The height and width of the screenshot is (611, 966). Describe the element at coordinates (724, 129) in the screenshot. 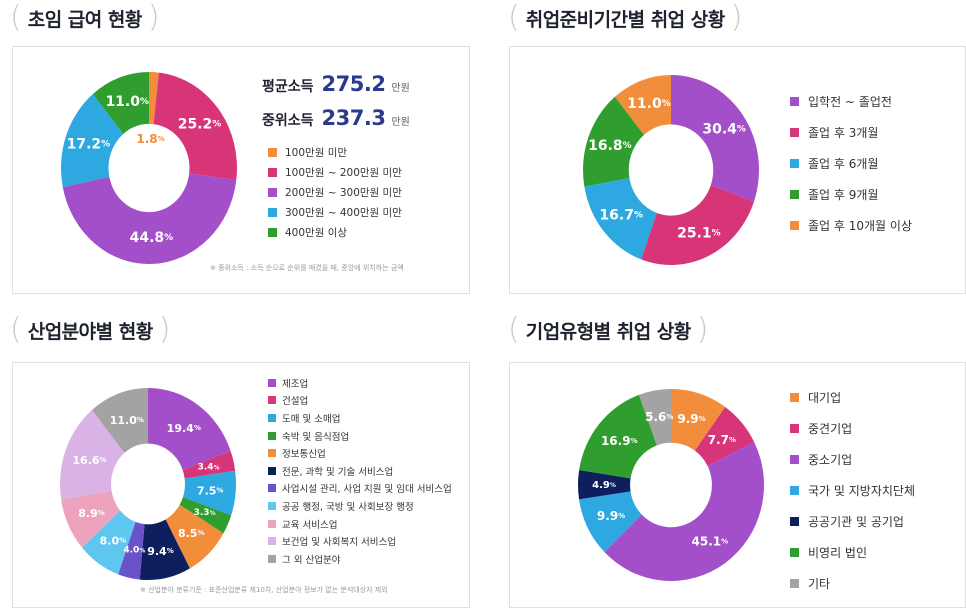

I see `period-slice-label-1: 30.4%` at that location.